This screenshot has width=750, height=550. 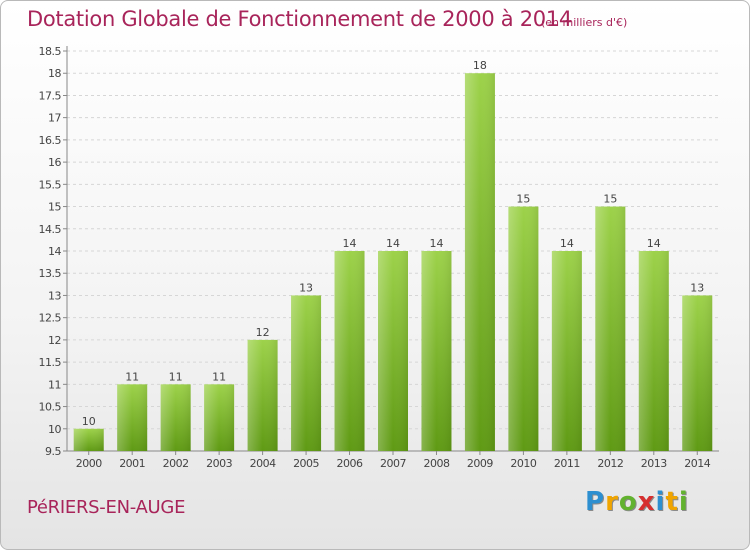 What do you see at coordinates (393, 463) in the screenshot?
I see `x-tick-label: 2007` at bounding box center [393, 463].